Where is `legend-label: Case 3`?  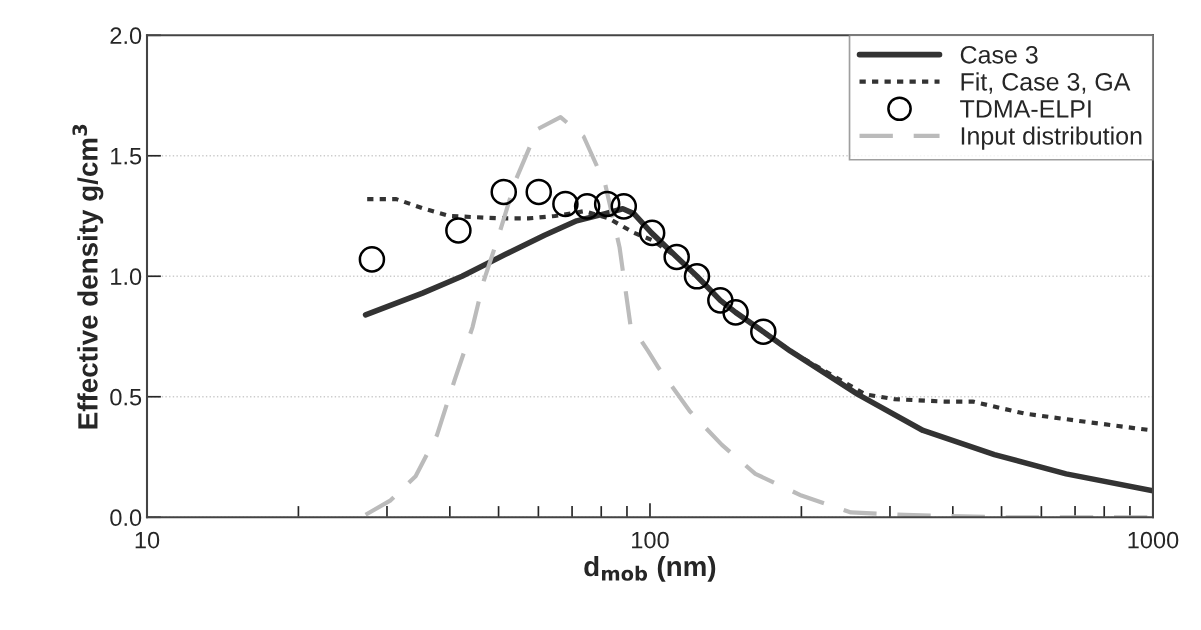
legend-label: Case 3 is located at coordinates (999, 54).